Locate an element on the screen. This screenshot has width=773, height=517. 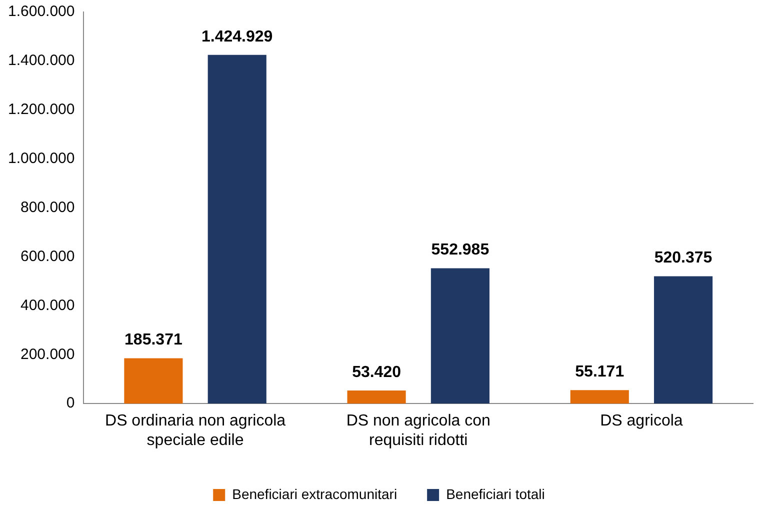
data-label: 1.424.929 is located at coordinates (237, 37).